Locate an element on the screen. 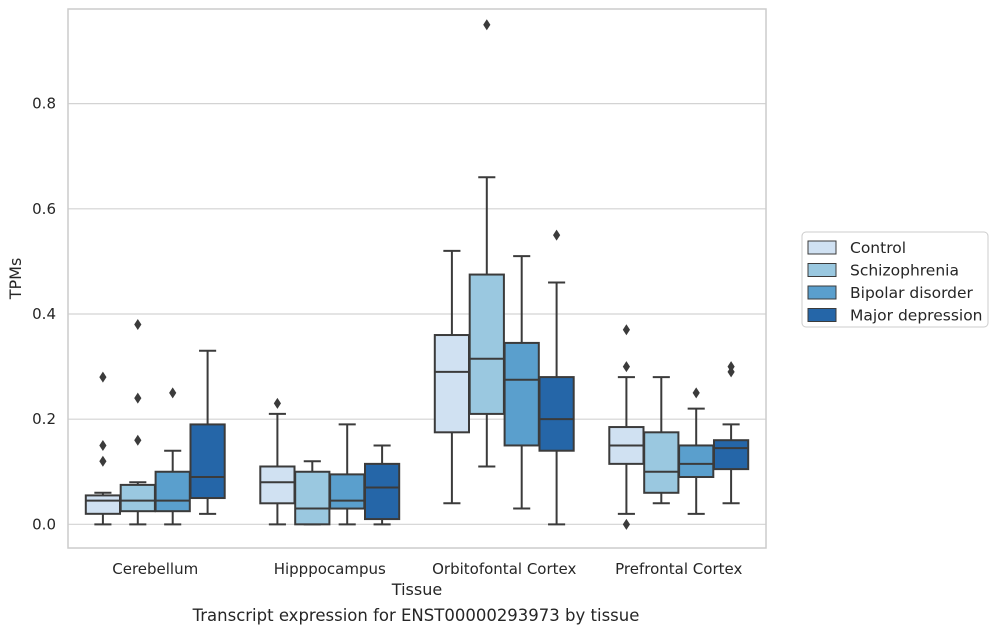  y-tick-label: 0.6 is located at coordinates (44, 209).